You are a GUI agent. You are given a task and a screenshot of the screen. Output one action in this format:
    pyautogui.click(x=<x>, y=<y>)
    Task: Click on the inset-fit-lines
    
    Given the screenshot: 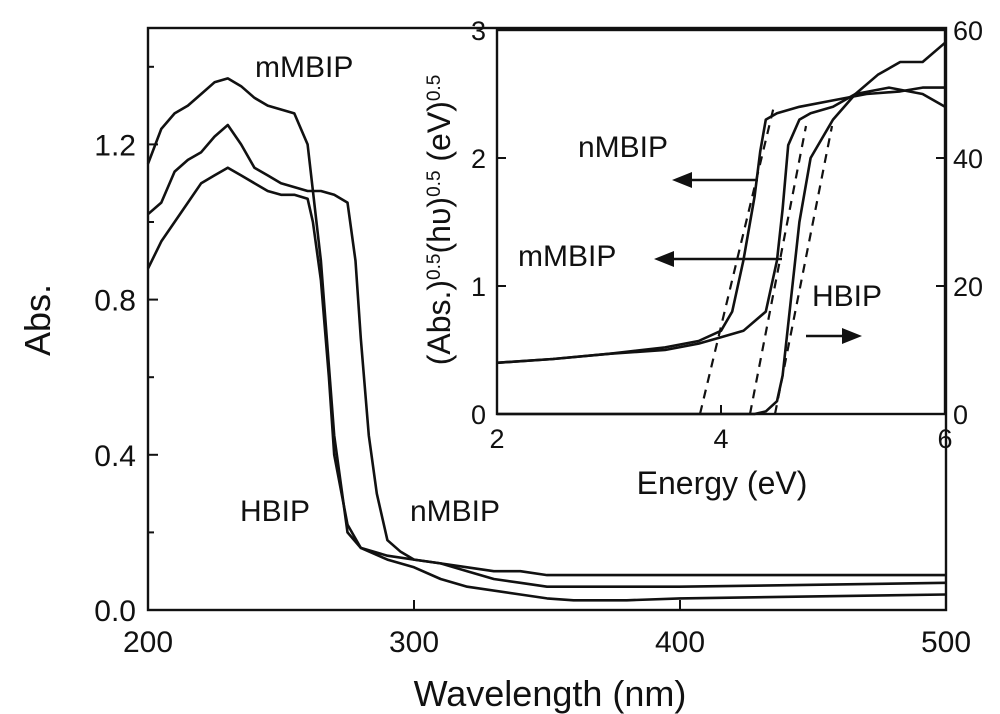 What is the action you would take?
    pyautogui.click(x=766, y=260)
    